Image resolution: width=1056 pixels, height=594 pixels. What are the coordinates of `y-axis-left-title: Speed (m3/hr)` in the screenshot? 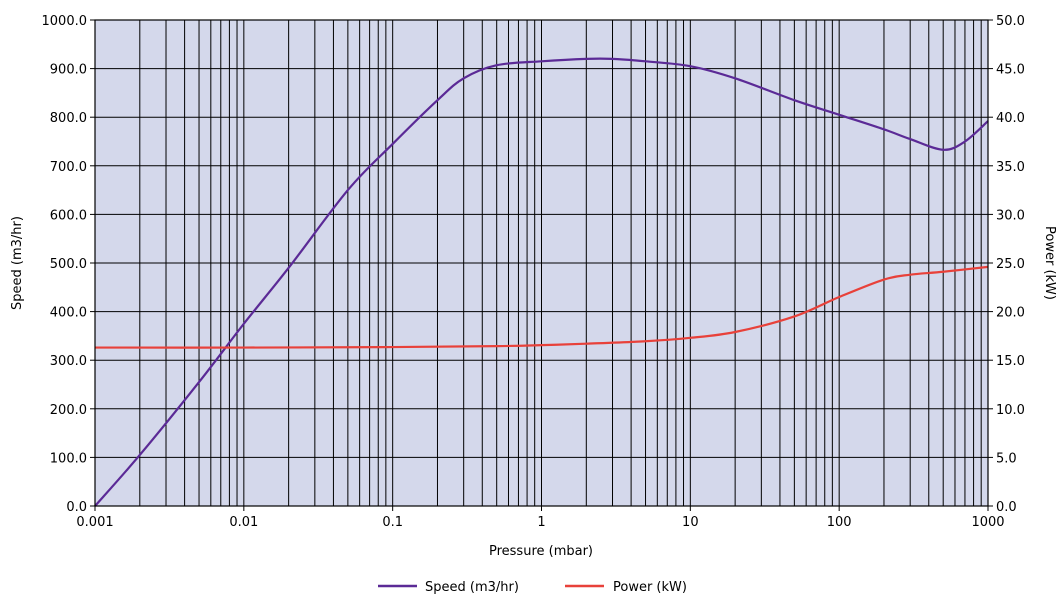 It's located at (17, 263).